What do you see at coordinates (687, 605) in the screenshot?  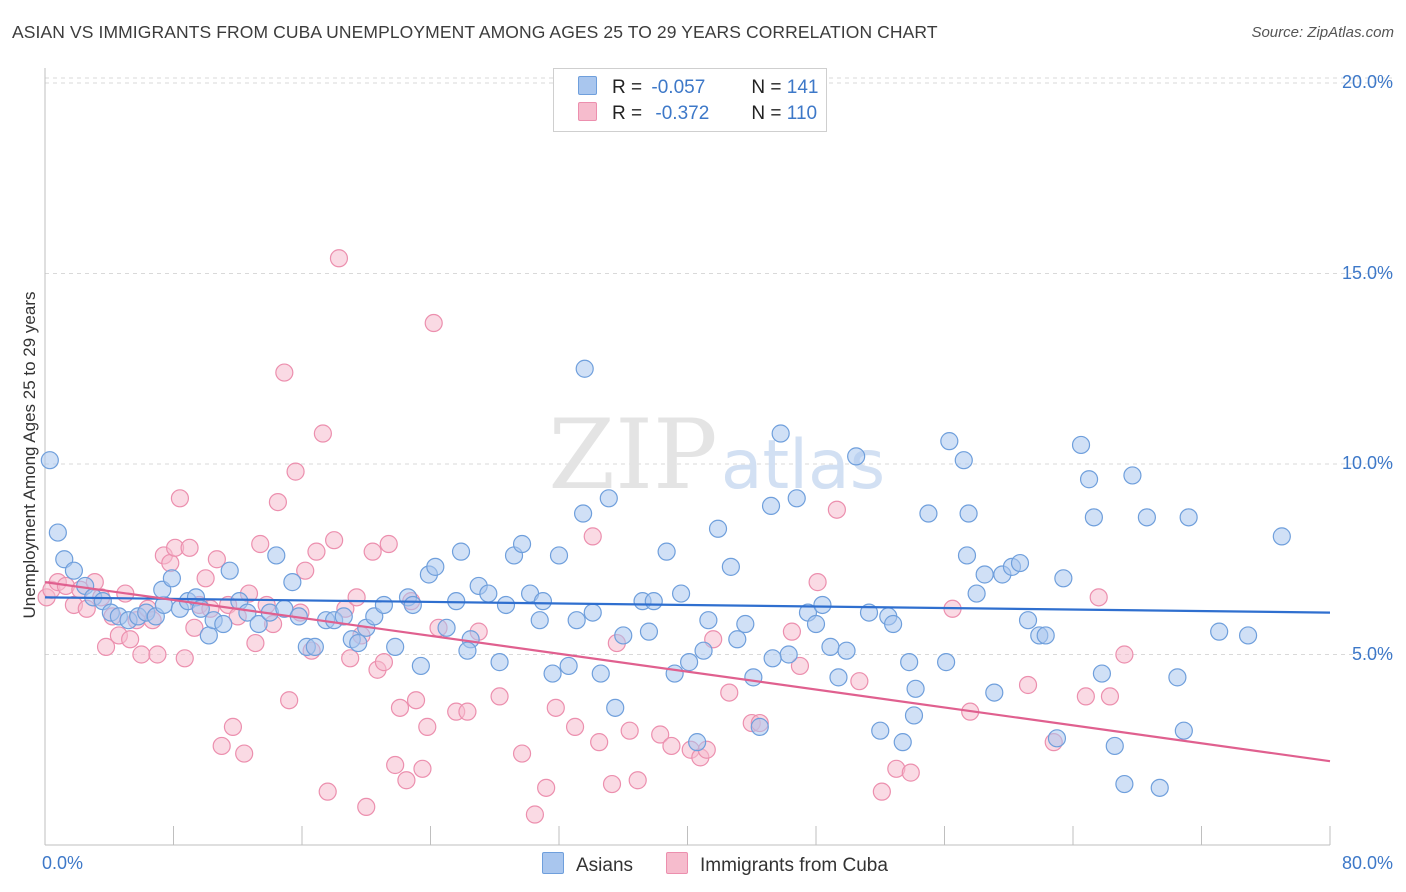 I see `asians-trend-line` at bounding box center [687, 605].